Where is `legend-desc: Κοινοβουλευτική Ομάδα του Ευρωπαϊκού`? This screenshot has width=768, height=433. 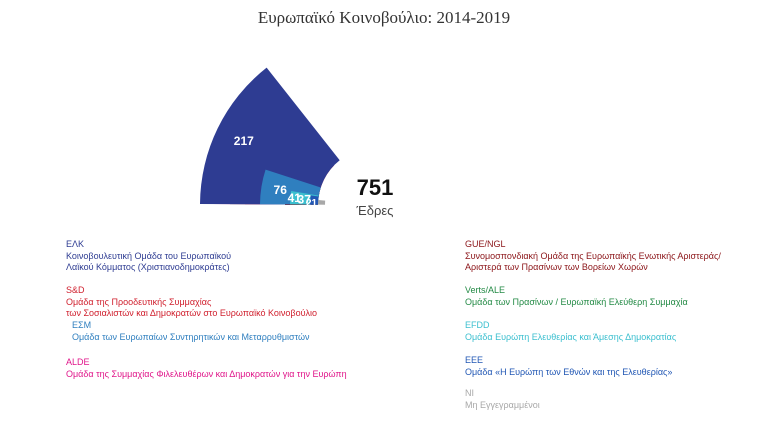 legend-desc: Κοινοβουλευτική Ομάδα του Ευρωπαϊκού is located at coordinates (149, 255).